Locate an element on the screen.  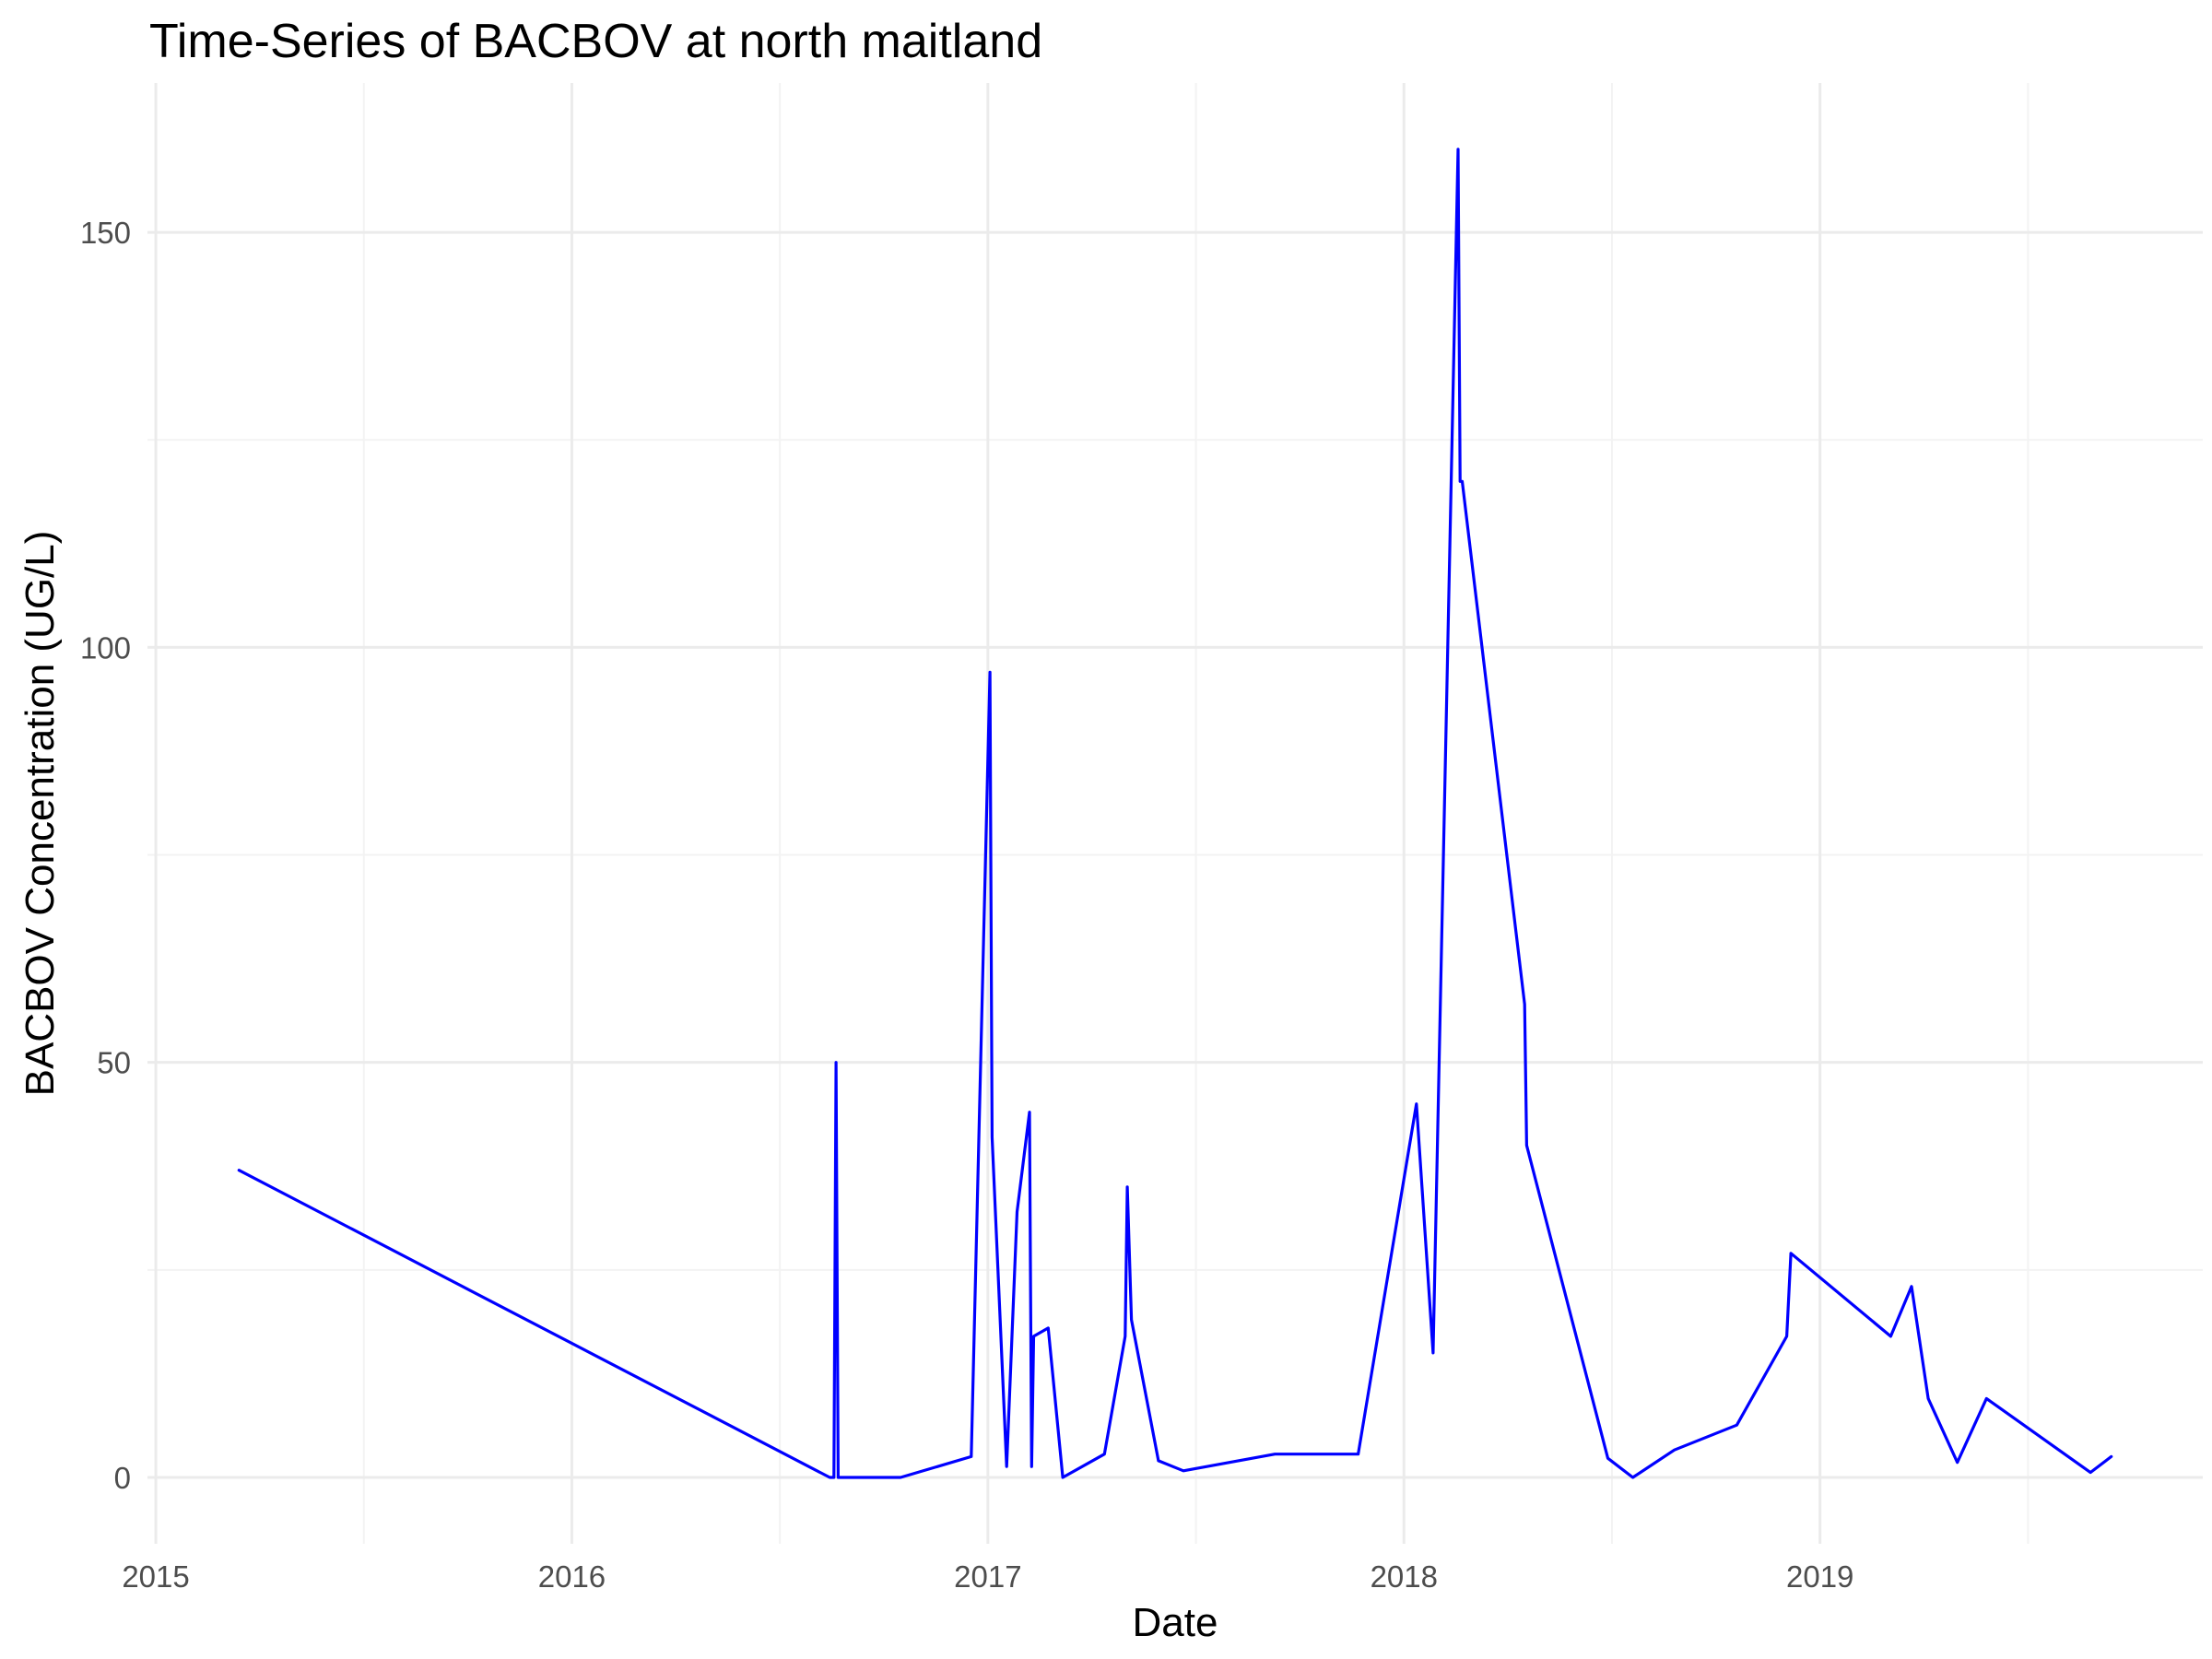
y-tick-label: 50 is located at coordinates (114, 1063).